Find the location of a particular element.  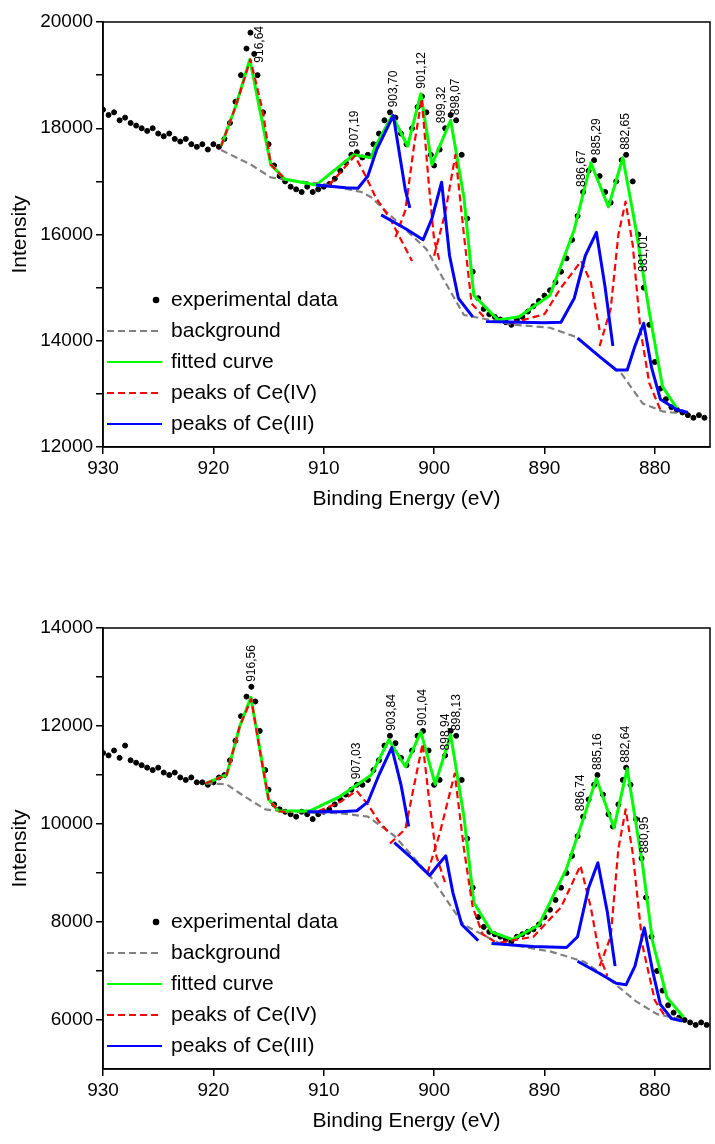

y-tick-label: 10000 is located at coordinates (67, 823).